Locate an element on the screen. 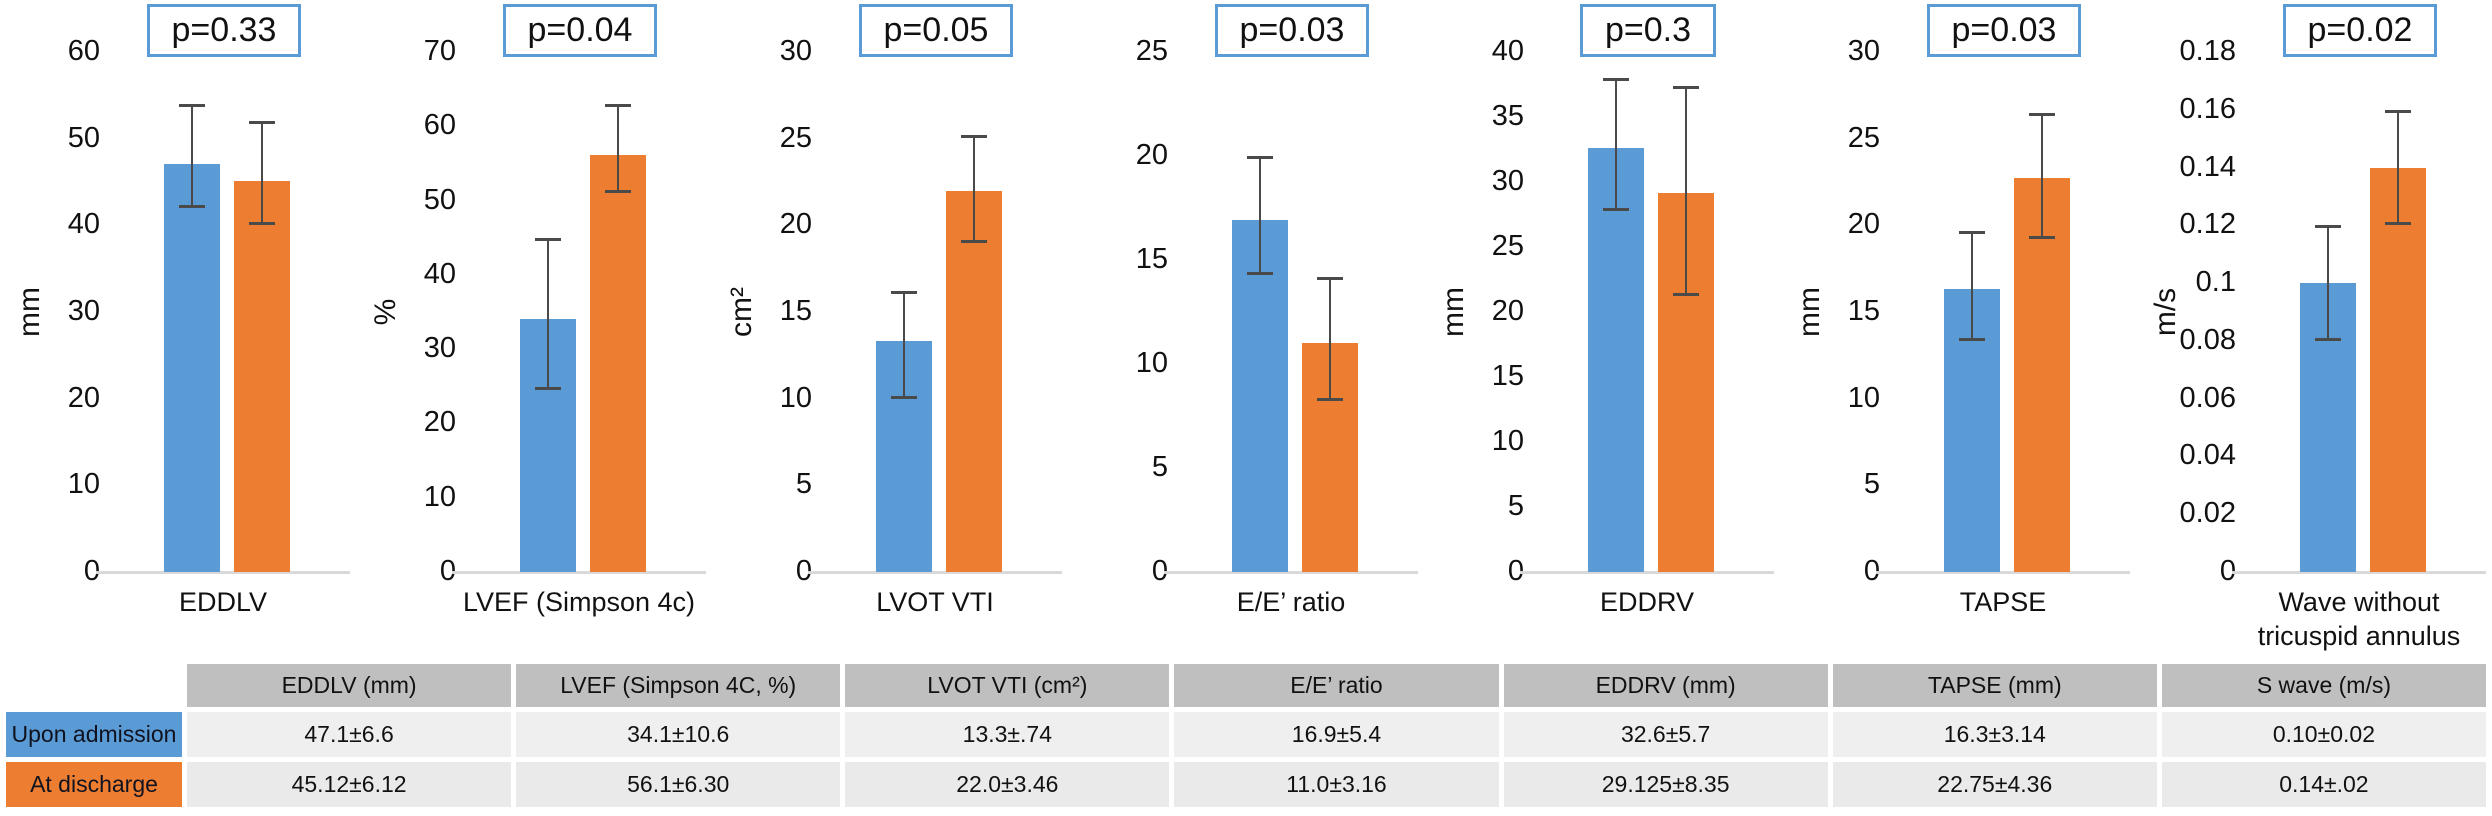 The width and height of the screenshot is (2492, 816). table-cell: 16.3±3.14 is located at coordinates (1994, 734).